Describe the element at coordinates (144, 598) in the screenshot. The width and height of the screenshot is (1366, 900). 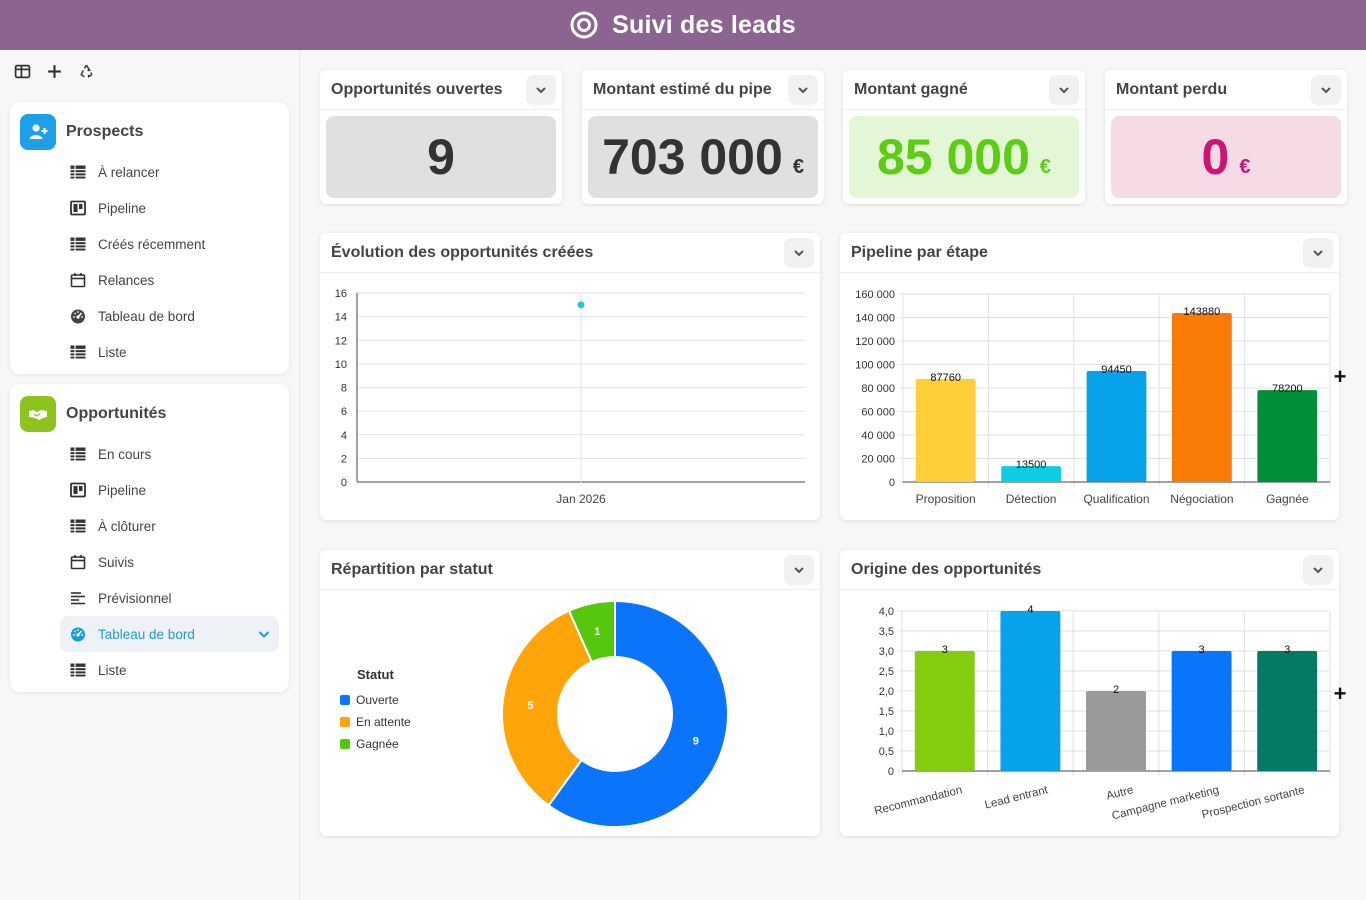
I see `sidebar-item: Prévisionnel` at that location.